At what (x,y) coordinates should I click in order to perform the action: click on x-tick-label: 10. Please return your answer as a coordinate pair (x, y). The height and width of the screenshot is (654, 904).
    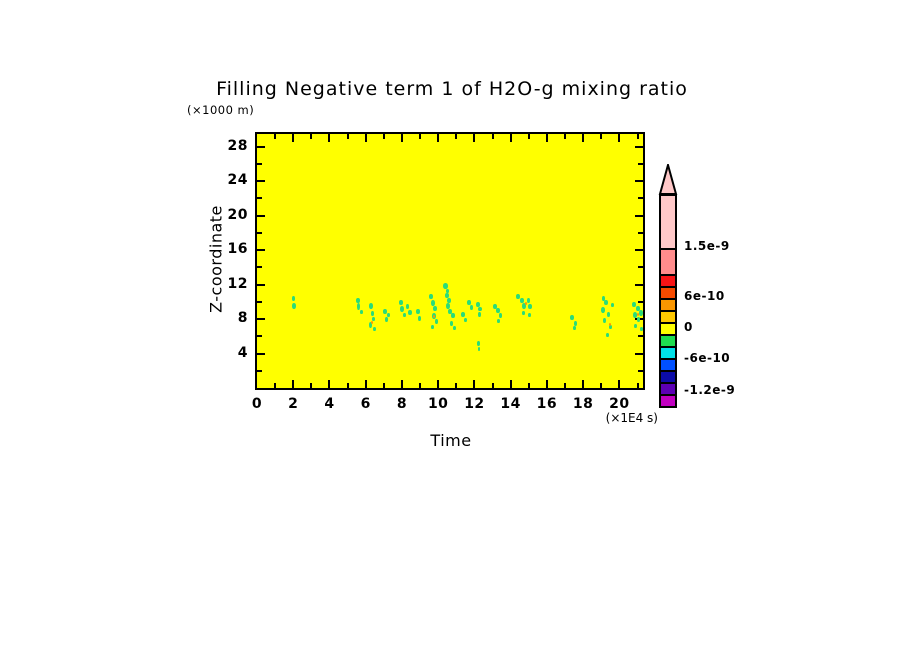
    Looking at the image, I should click on (438, 404).